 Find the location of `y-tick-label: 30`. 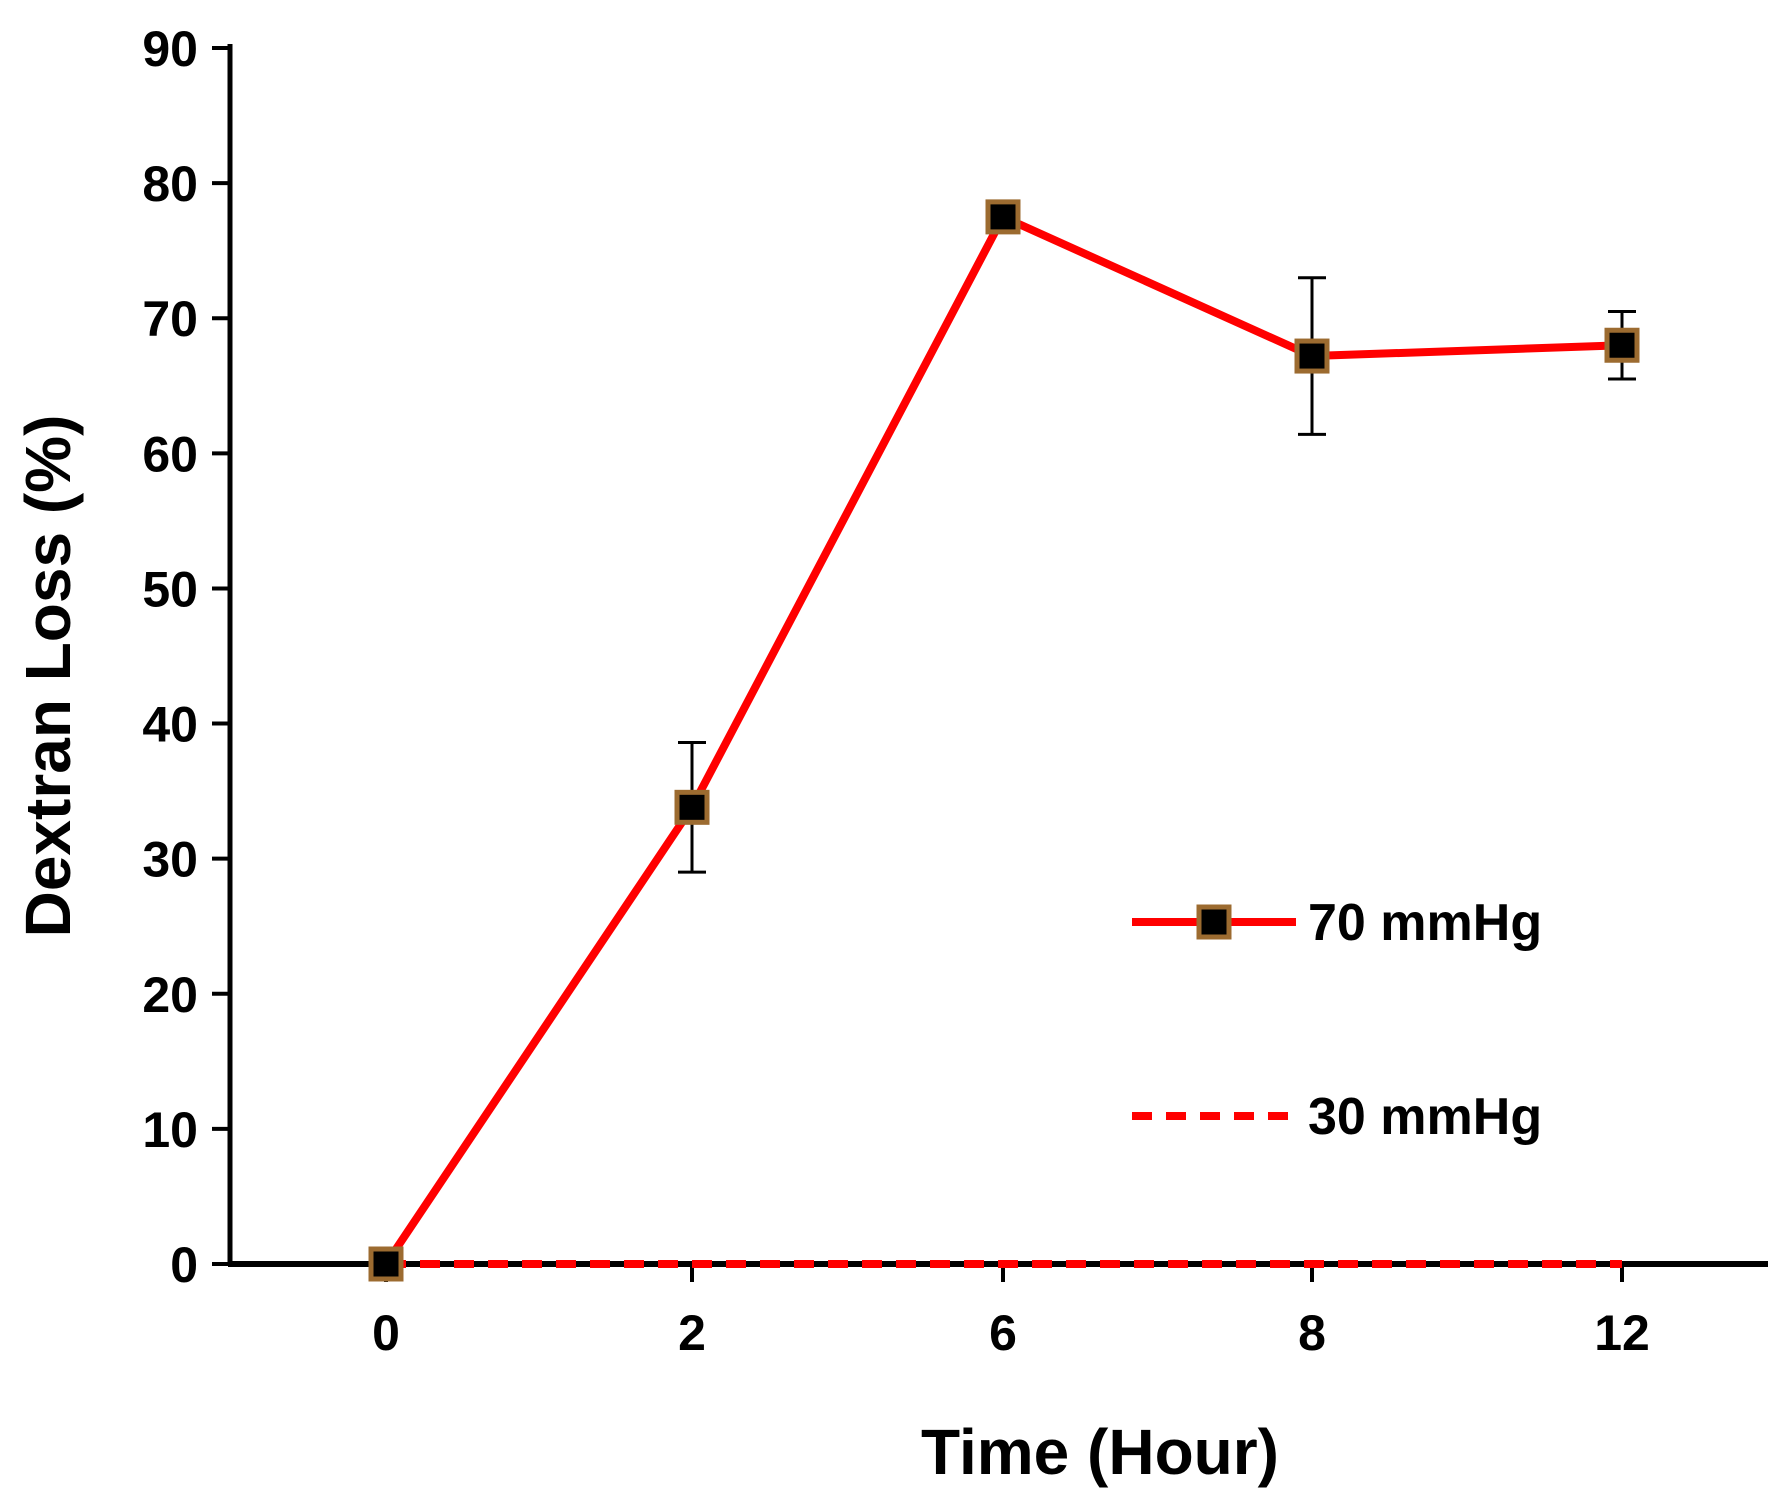

y-tick-label: 30 is located at coordinates (170, 860).